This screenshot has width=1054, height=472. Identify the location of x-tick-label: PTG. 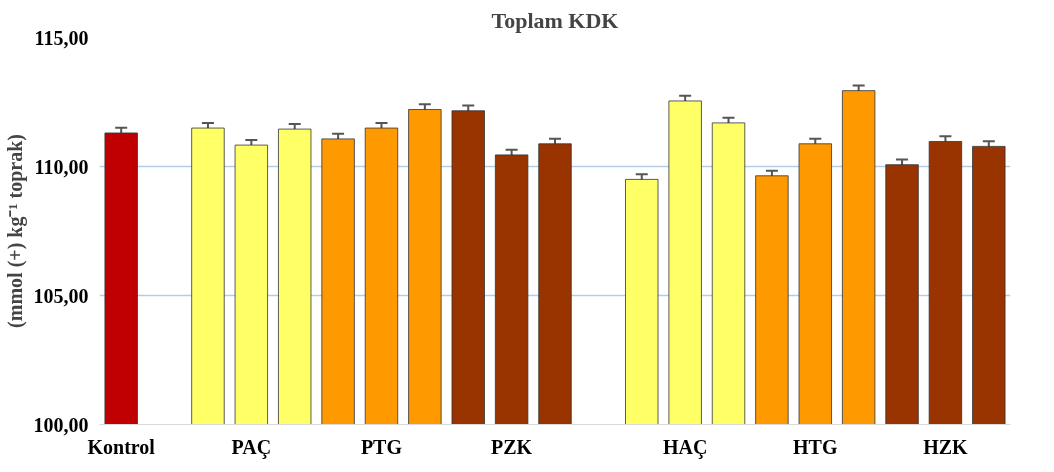
(381, 446).